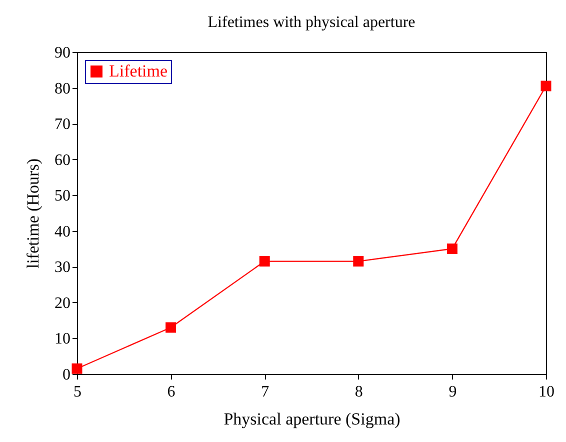 The width and height of the screenshot is (566, 442). Describe the element at coordinates (138, 71) in the screenshot. I see `legend-label: Lifetime` at that location.